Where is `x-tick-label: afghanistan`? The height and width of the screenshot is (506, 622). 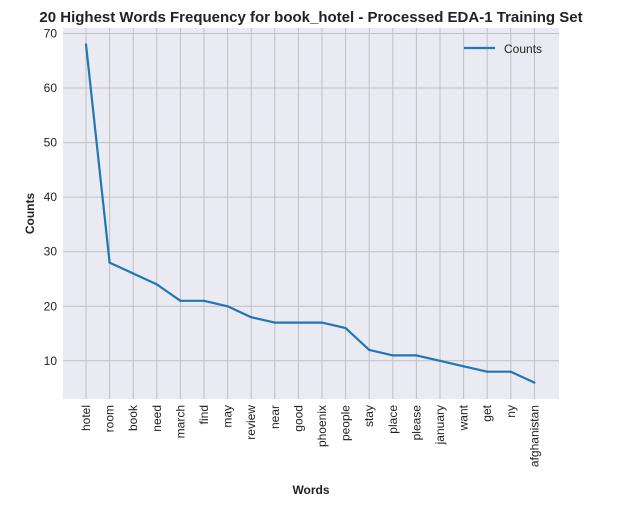
x-tick-label: afghanistan is located at coordinates (534, 436).